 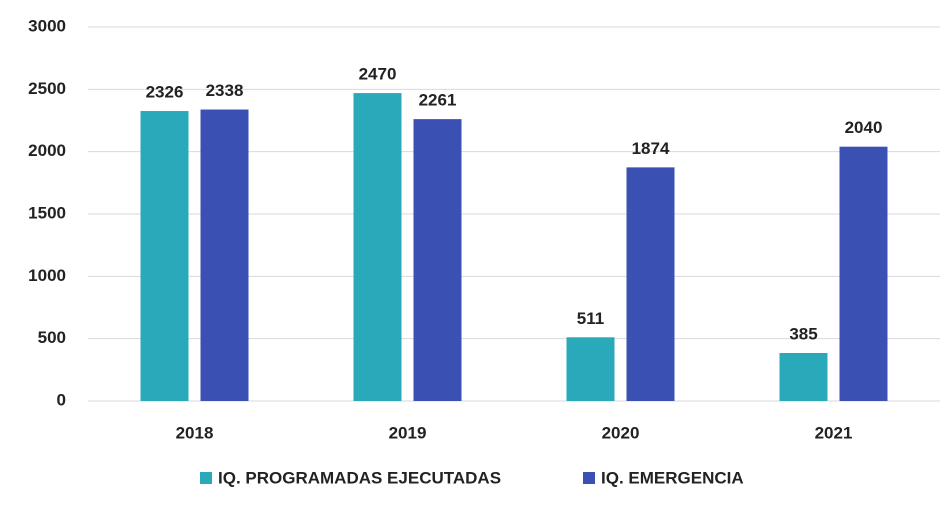 I want to click on y-tick-label: 0, so click(x=61, y=399).